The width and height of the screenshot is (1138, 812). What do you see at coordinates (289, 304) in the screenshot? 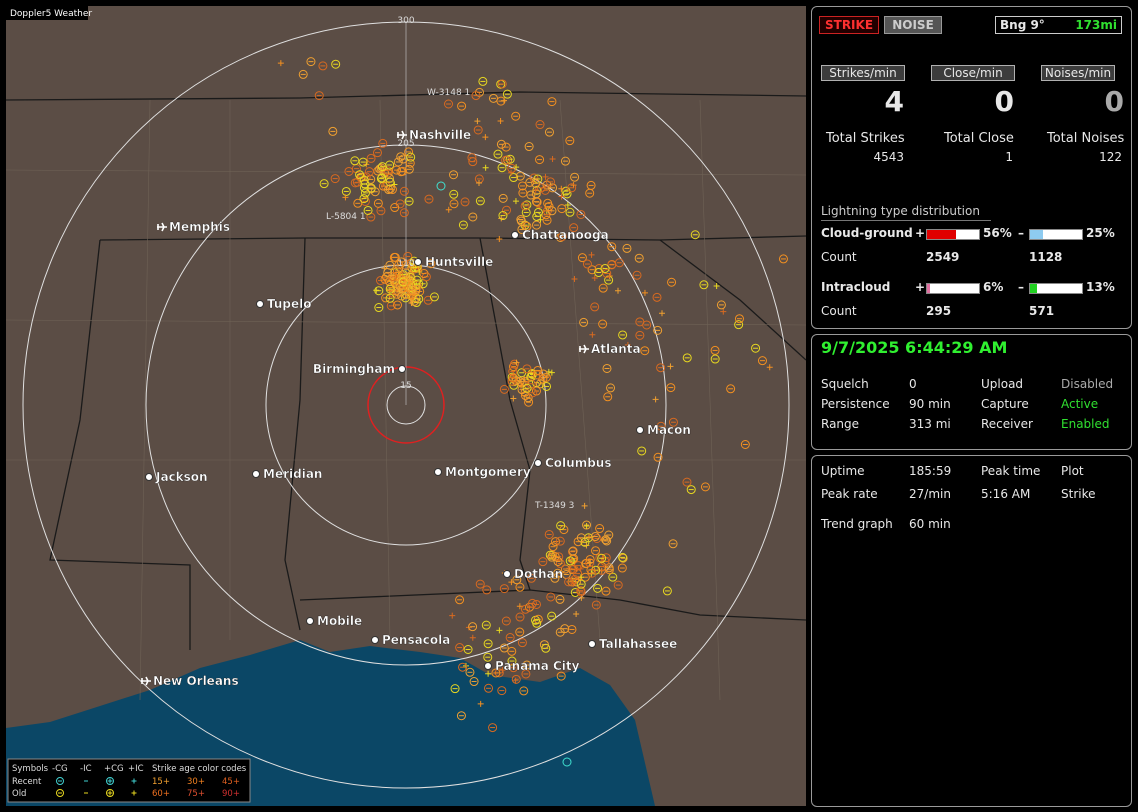
I see `city-label: Tupelo` at bounding box center [289, 304].